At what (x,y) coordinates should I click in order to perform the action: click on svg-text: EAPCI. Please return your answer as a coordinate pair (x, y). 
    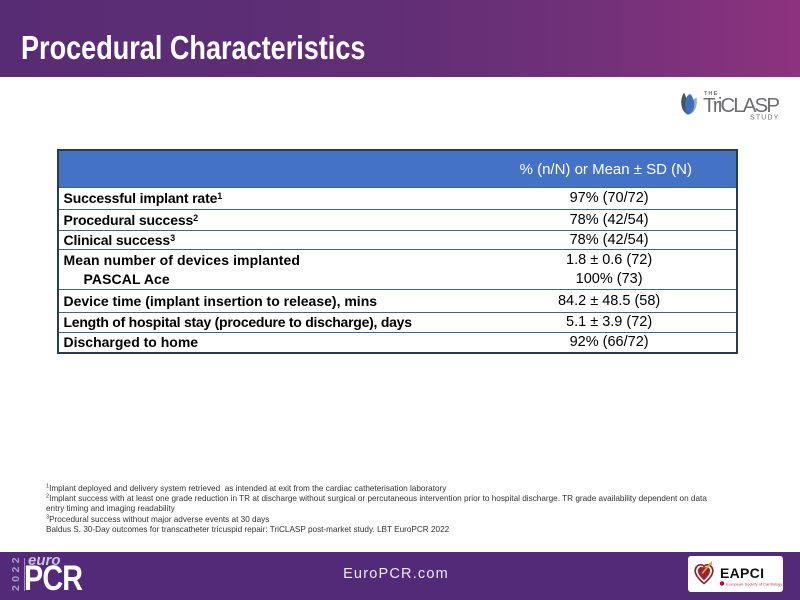
    Looking at the image, I should click on (742, 573).